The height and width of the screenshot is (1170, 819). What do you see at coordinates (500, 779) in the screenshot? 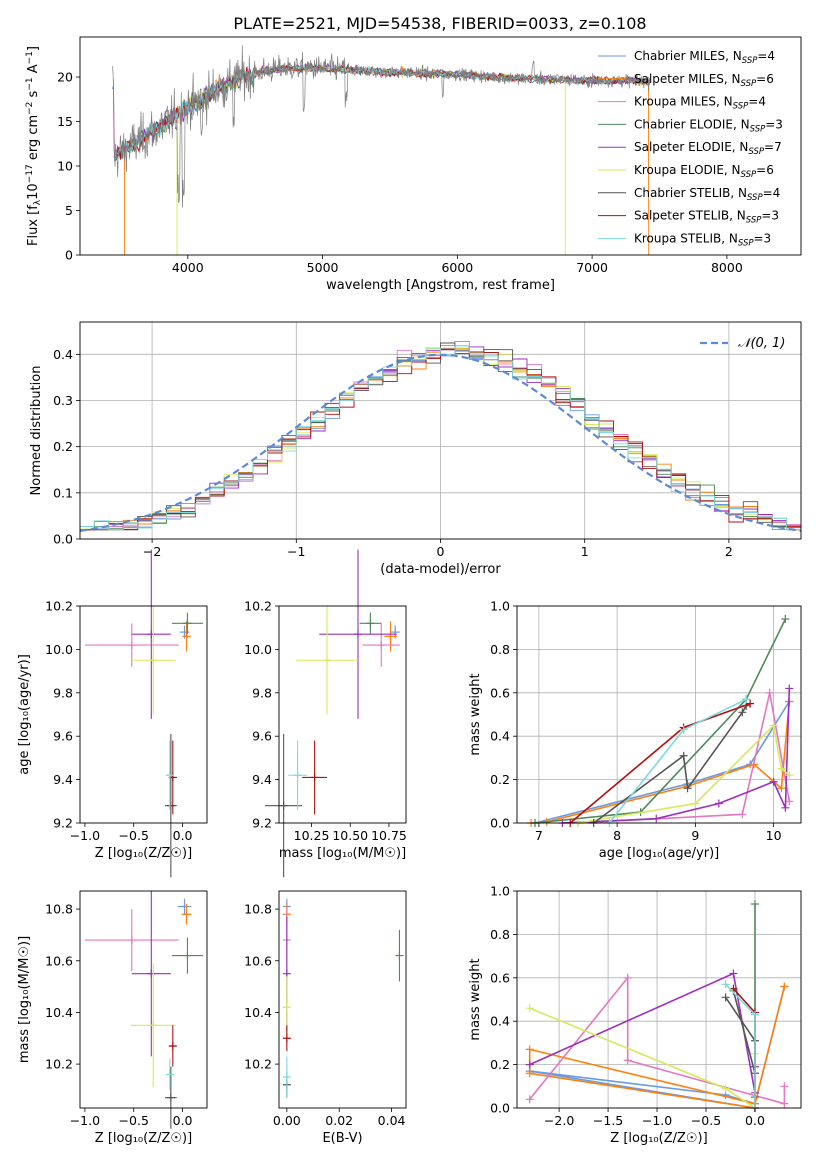
I see `y-tick-label: 0.2` at bounding box center [500, 779].